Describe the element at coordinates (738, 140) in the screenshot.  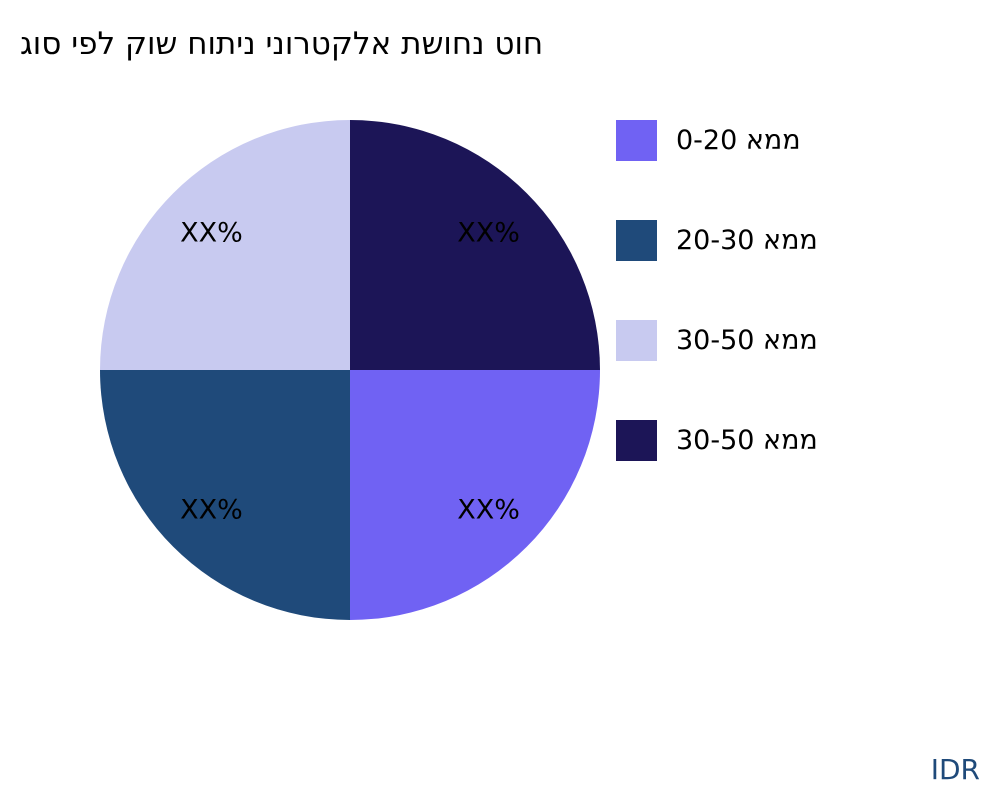
I see `legend-label: 0-20 אממ` at that location.